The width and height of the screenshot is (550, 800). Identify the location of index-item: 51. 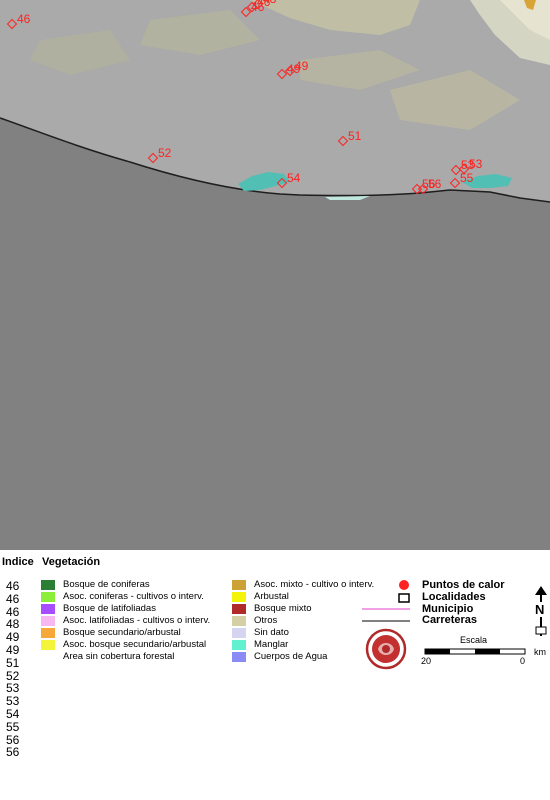
(13, 662).